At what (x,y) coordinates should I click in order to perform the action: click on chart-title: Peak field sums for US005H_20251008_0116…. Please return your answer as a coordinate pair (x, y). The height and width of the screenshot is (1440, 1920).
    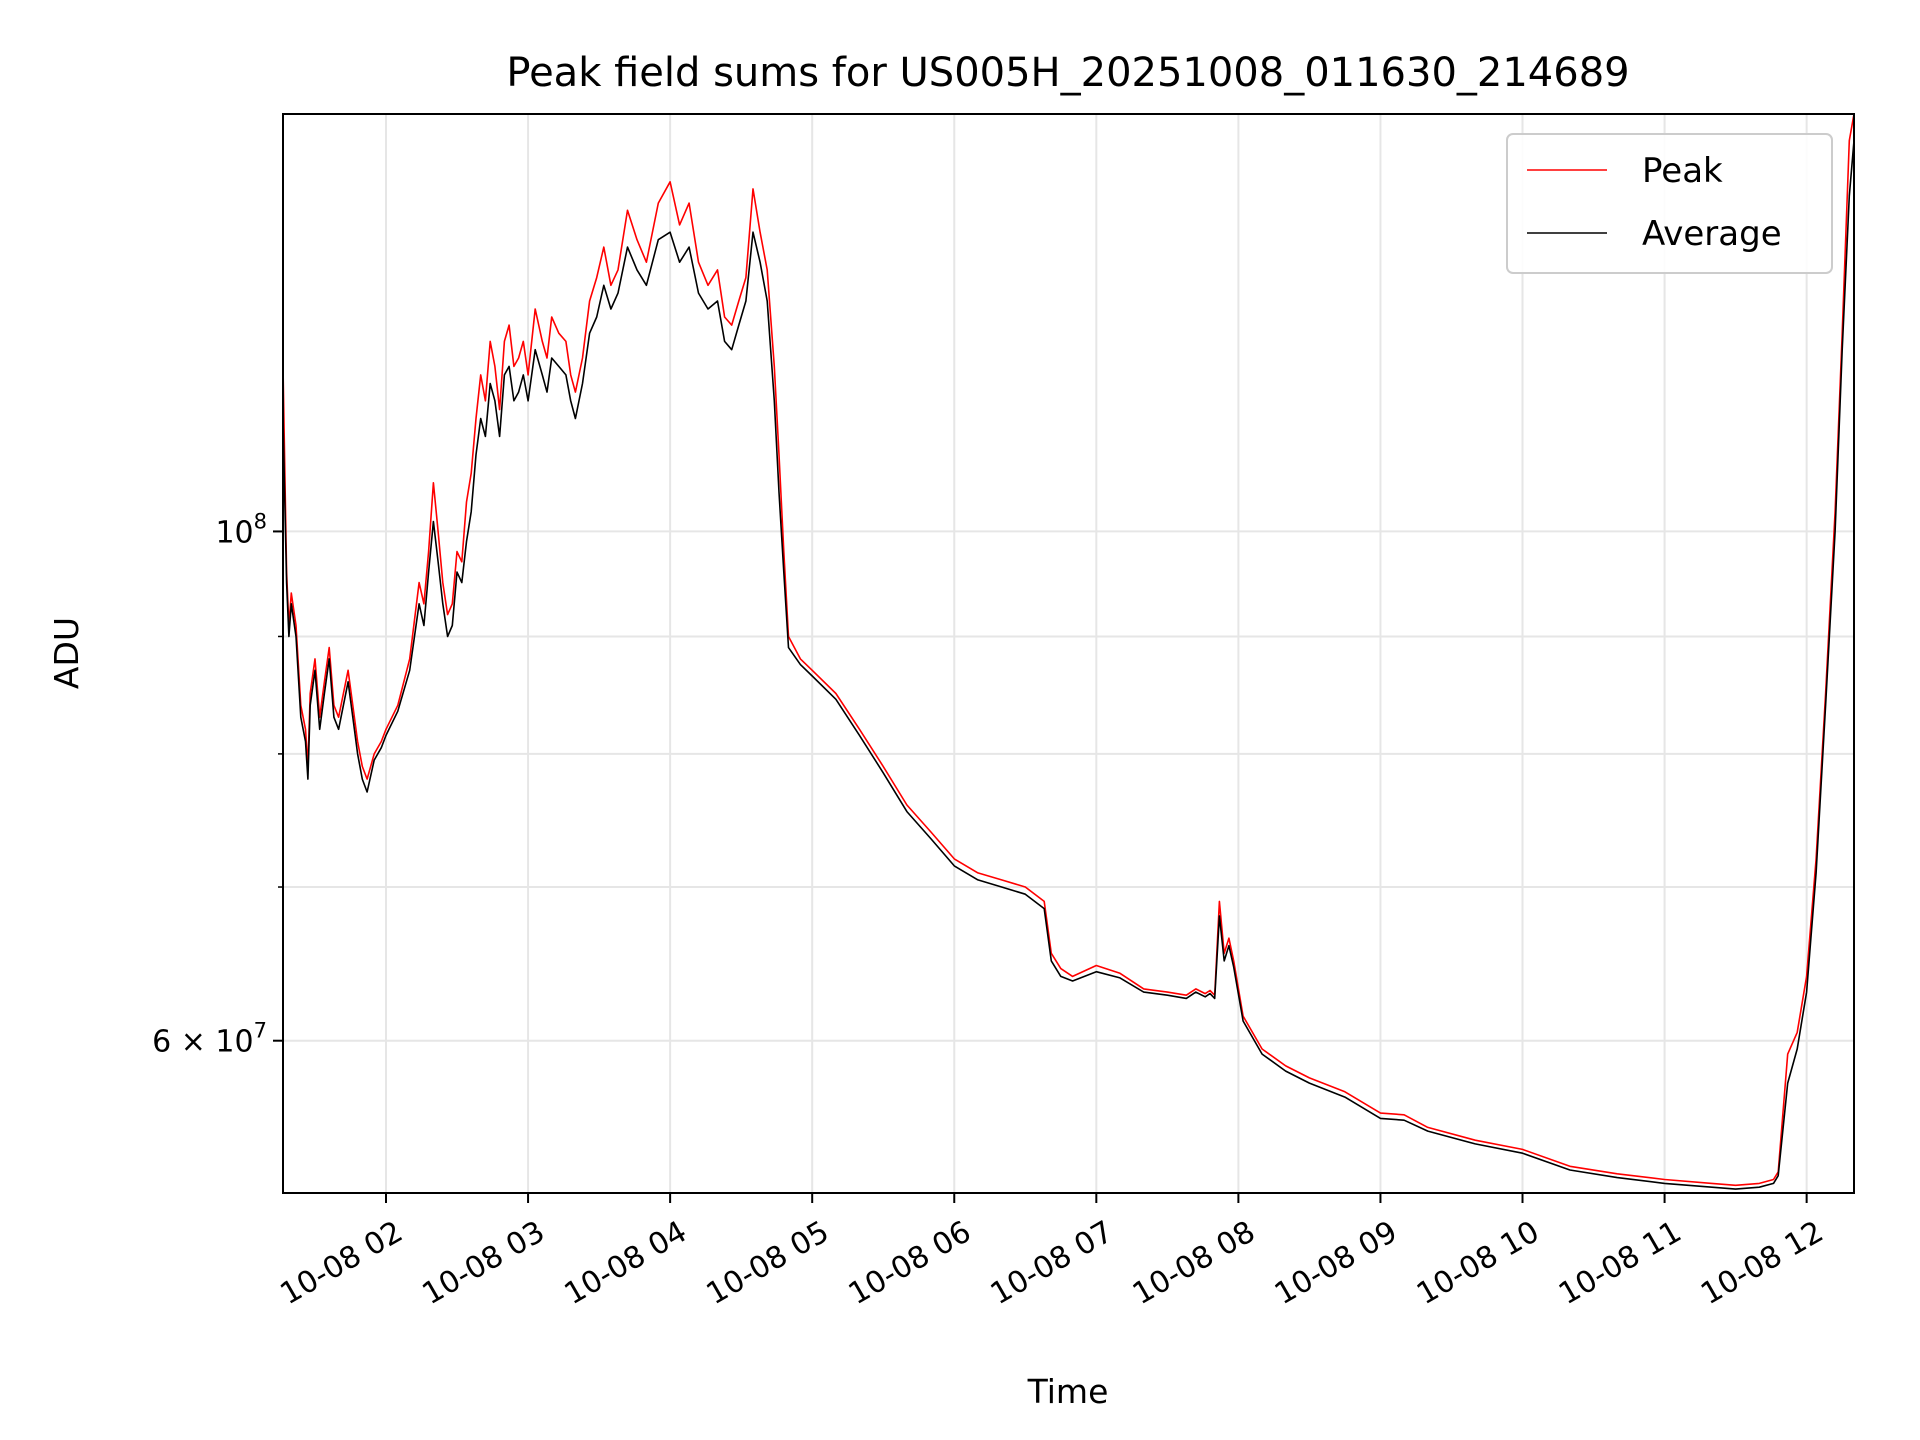
    Looking at the image, I should click on (1067, 73).